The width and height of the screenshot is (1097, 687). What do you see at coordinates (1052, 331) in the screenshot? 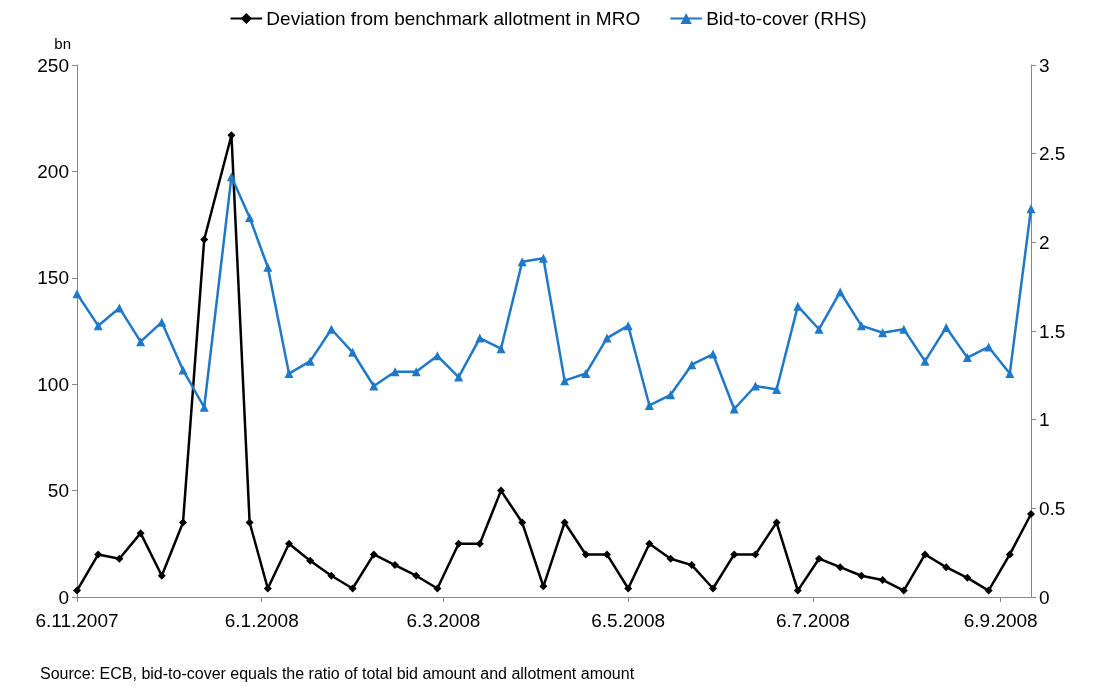
I see `y2-tick-label: 1.5` at bounding box center [1052, 331].